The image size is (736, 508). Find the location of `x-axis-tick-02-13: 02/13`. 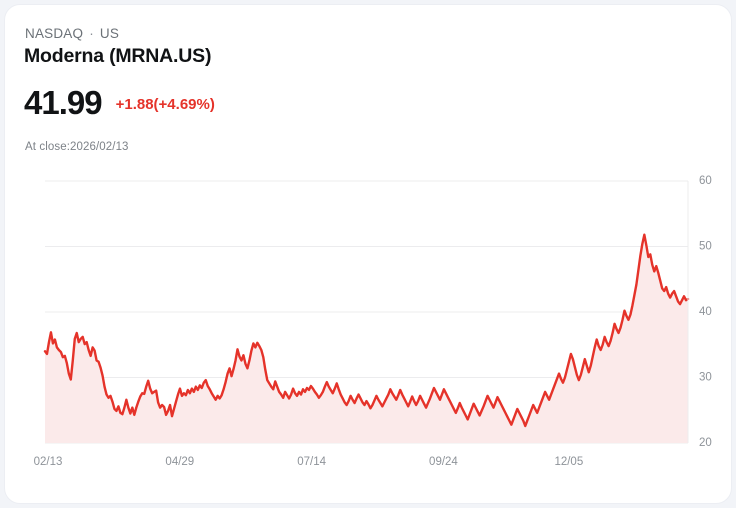

x-axis-tick-02-13: 02/13 is located at coordinates (48, 462).